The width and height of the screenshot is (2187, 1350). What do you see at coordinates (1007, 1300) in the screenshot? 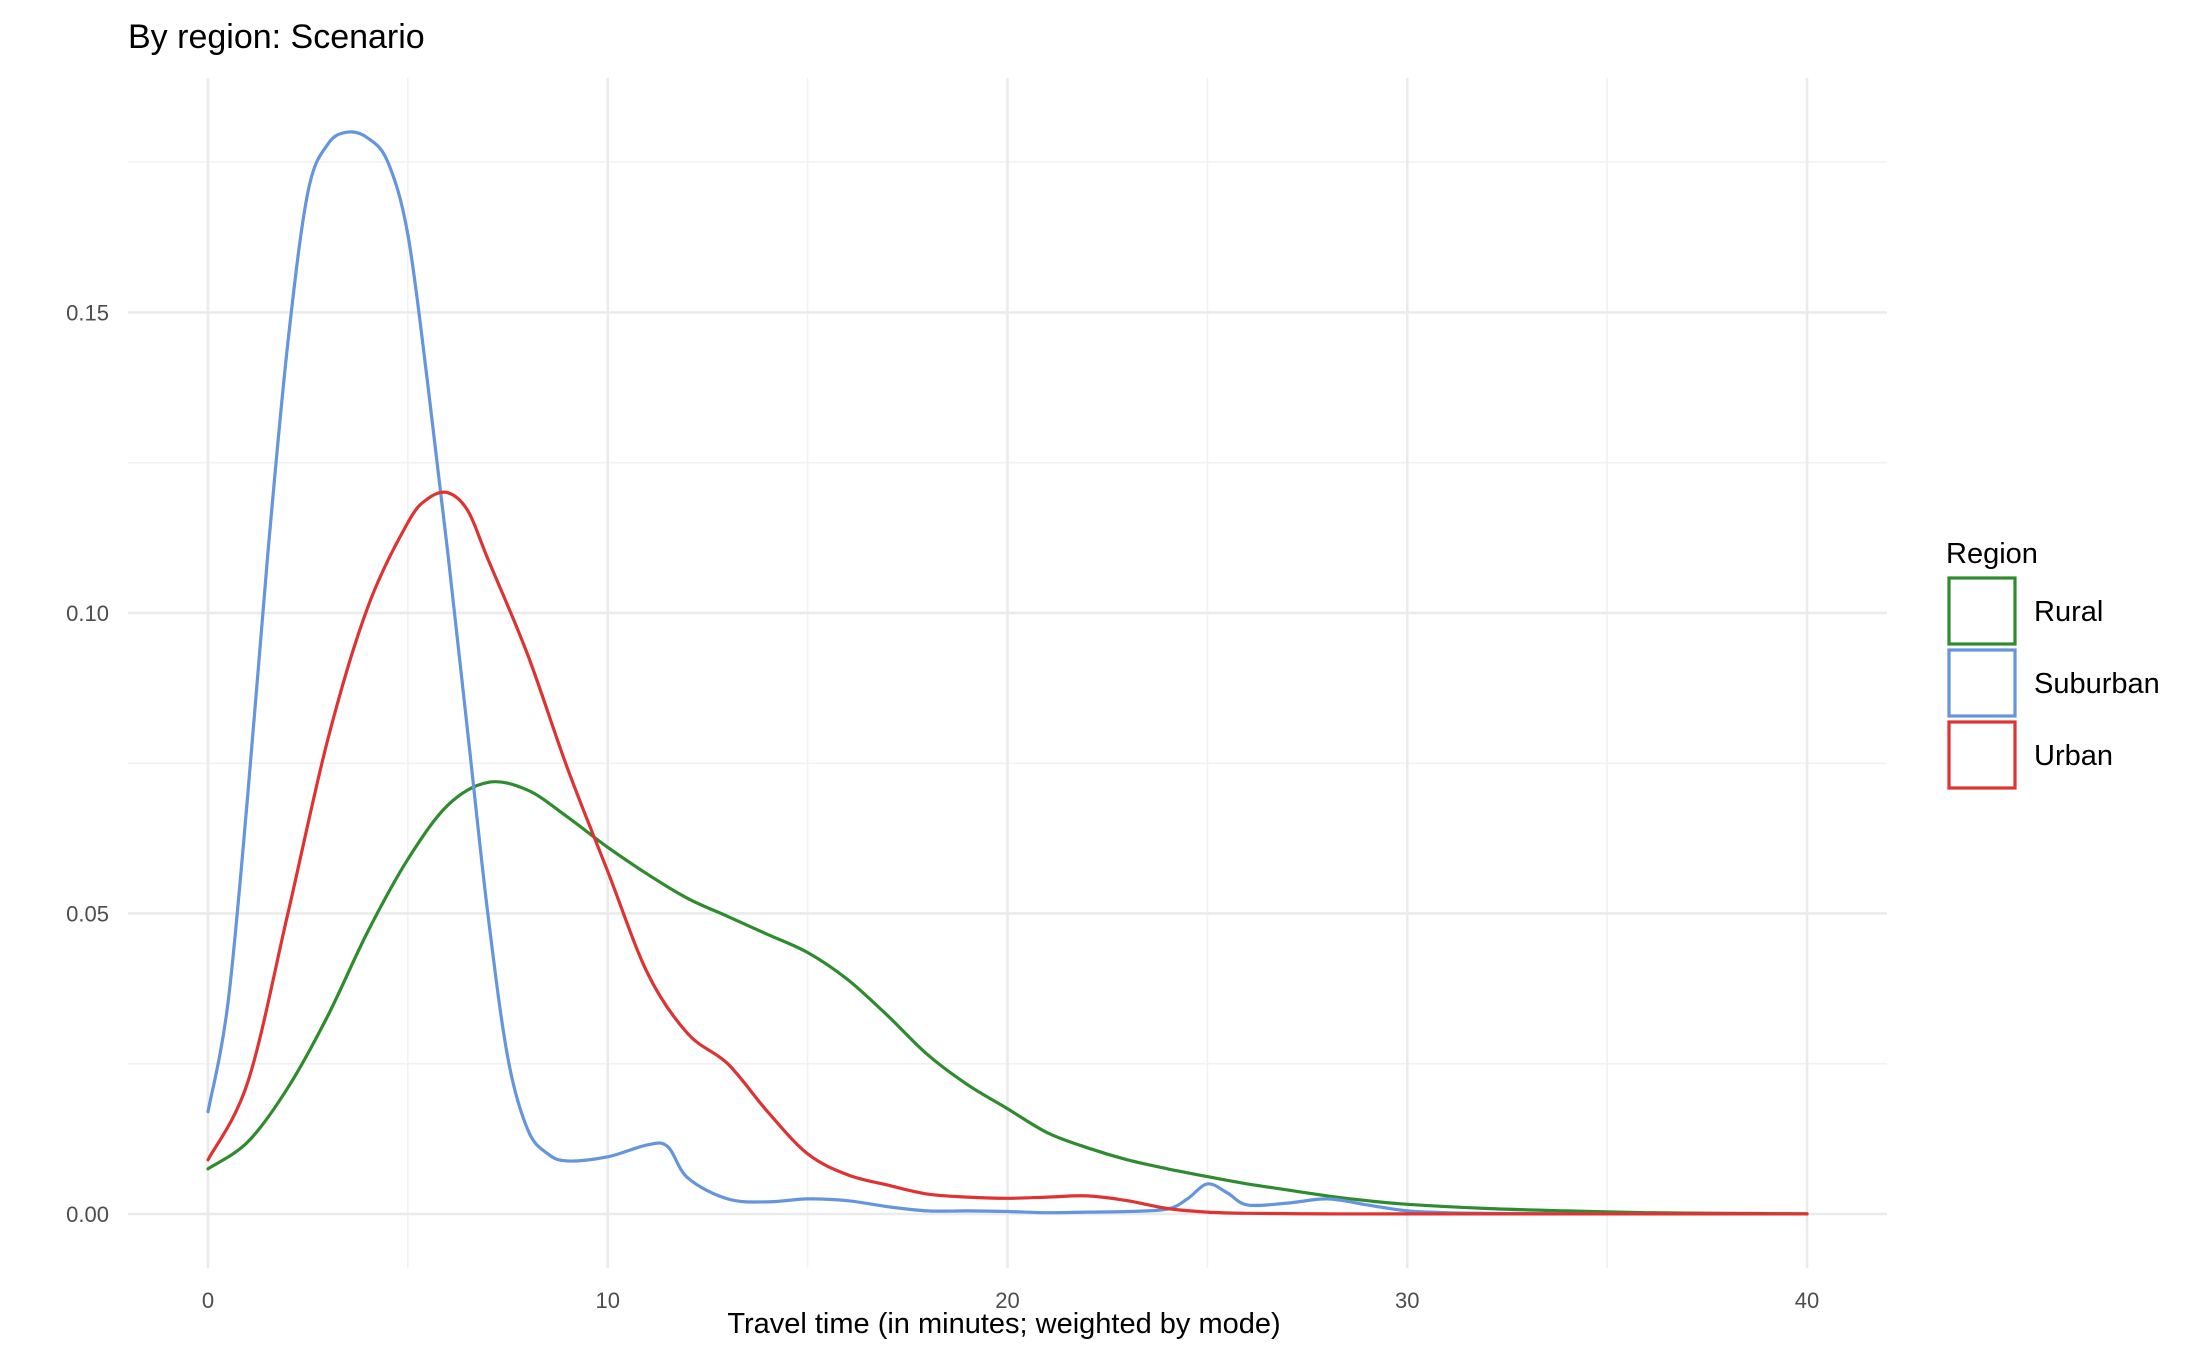
I see `x-tick-label: 20` at bounding box center [1007, 1300].